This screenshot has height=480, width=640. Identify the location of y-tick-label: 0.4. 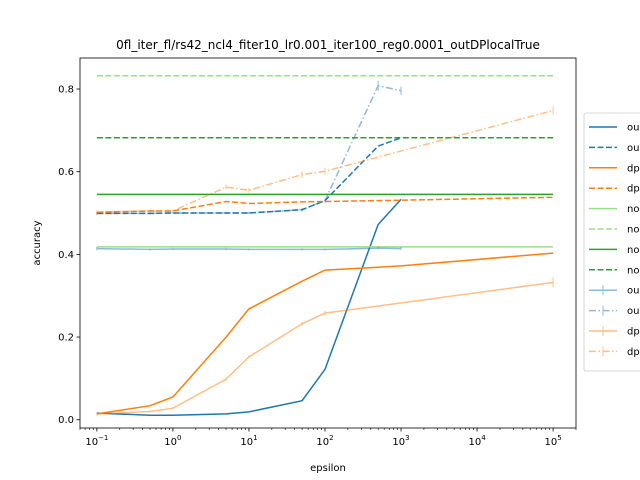
(66, 255).